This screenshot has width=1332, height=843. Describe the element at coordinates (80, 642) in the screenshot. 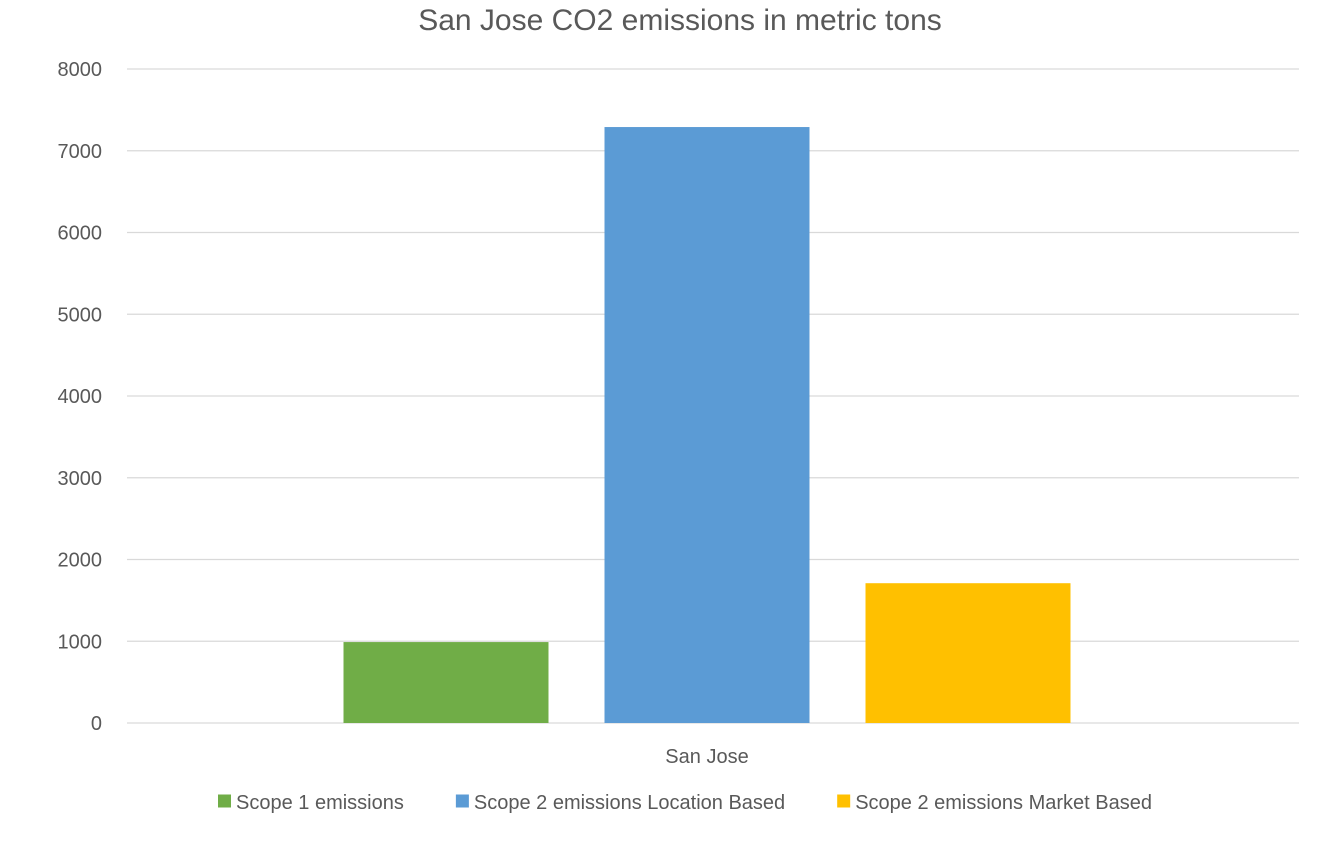

I see `y-tick-label: 1000` at that location.